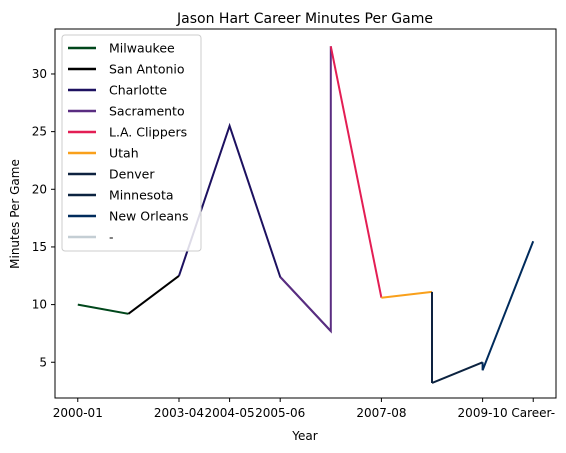 The image size is (566, 453). What do you see at coordinates (147, 69) in the screenshot?
I see `legend-label: San Antonio` at bounding box center [147, 69].